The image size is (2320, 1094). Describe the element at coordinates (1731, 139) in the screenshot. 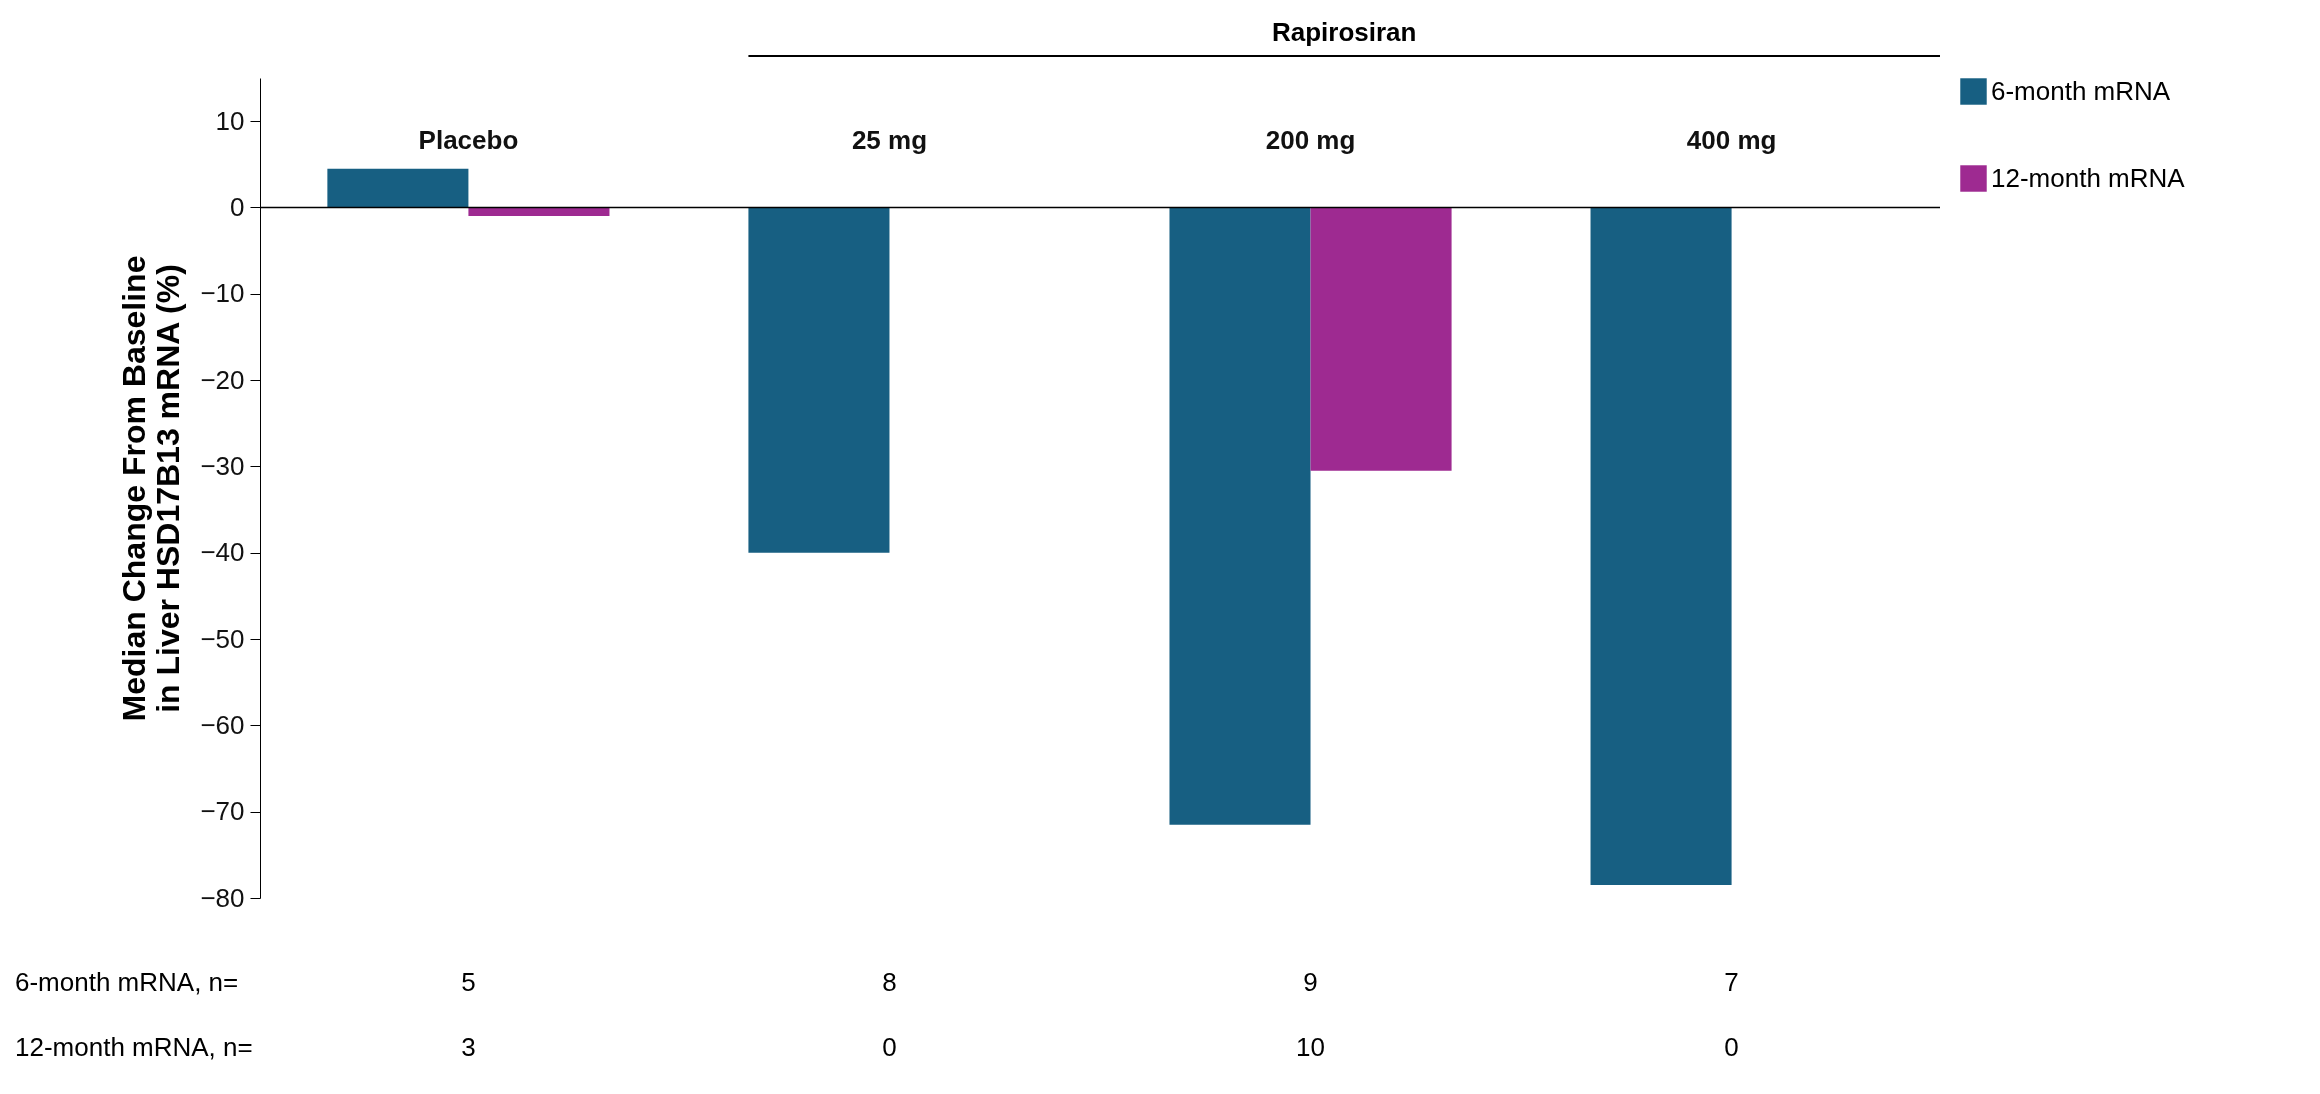

I see `x-tick-label: 400 mg` at that location.